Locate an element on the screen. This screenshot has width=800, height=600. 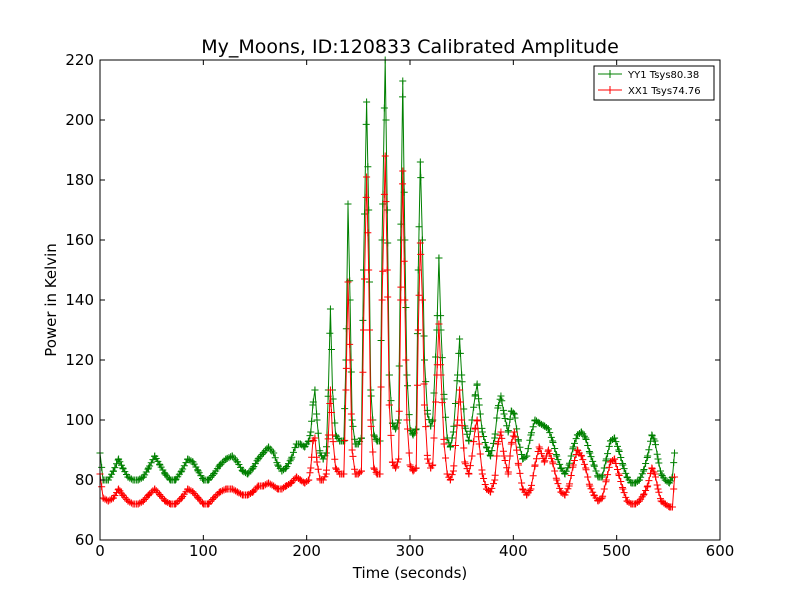
y-tick-label: 60 is located at coordinates (84, 540).